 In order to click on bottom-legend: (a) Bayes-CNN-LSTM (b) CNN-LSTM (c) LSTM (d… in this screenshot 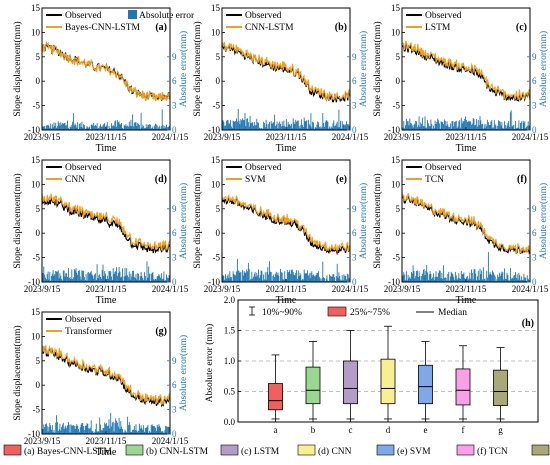, I will do `click(276, 450)`.